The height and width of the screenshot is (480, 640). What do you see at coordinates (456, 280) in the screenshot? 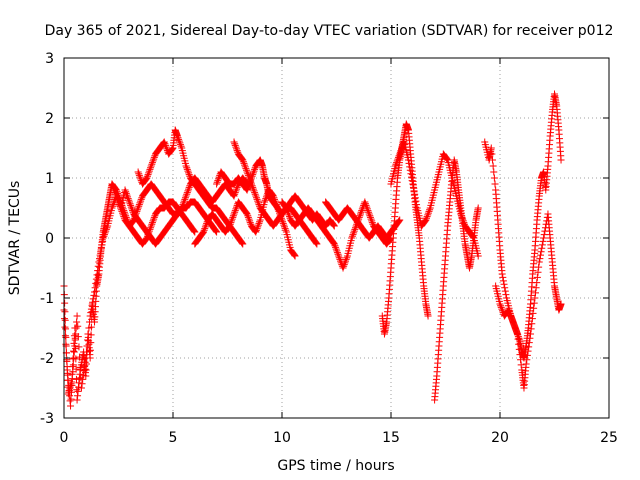
I see `series-track-l` at bounding box center [456, 280].